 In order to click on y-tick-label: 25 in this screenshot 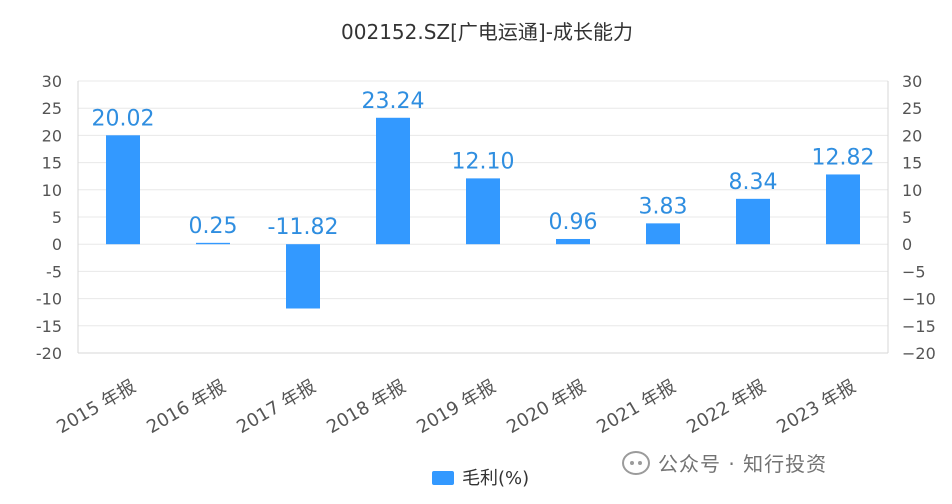, I will do `click(52, 108)`.